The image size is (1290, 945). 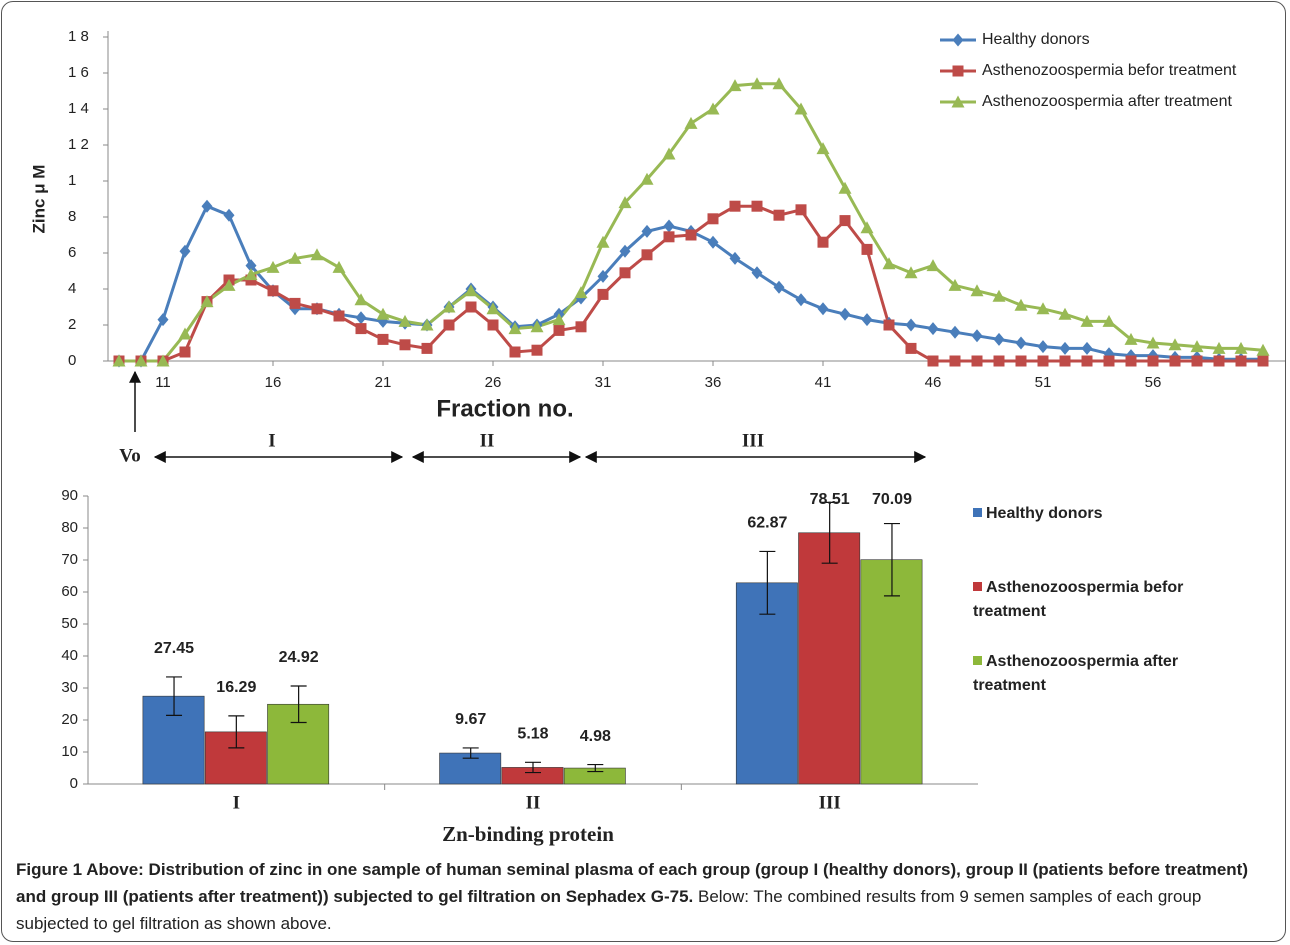 What do you see at coordinates (72, 324) in the screenshot?
I see `y-tick-label: 2` at bounding box center [72, 324].